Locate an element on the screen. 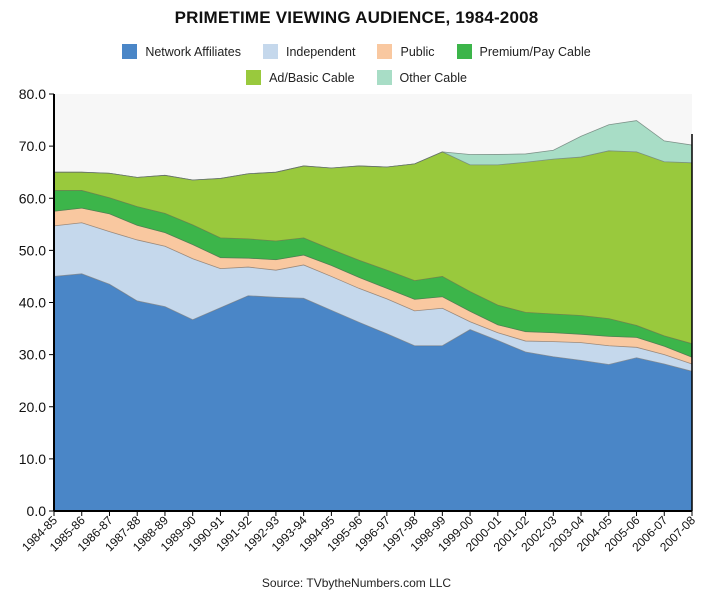 Image resolution: width=713 pixels, height=598 pixels. legend-label: Network Affiliates is located at coordinates (193, 51).